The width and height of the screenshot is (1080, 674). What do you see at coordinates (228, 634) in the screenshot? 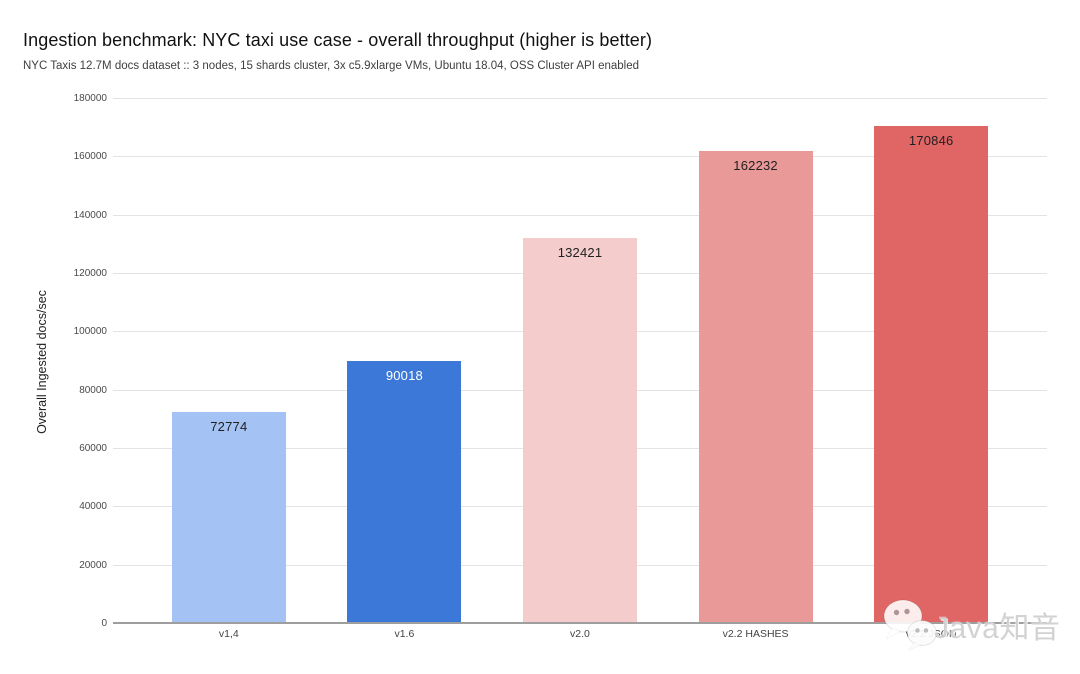
I see `x-tick-label: v1,4` at bounding box center [228, 634].